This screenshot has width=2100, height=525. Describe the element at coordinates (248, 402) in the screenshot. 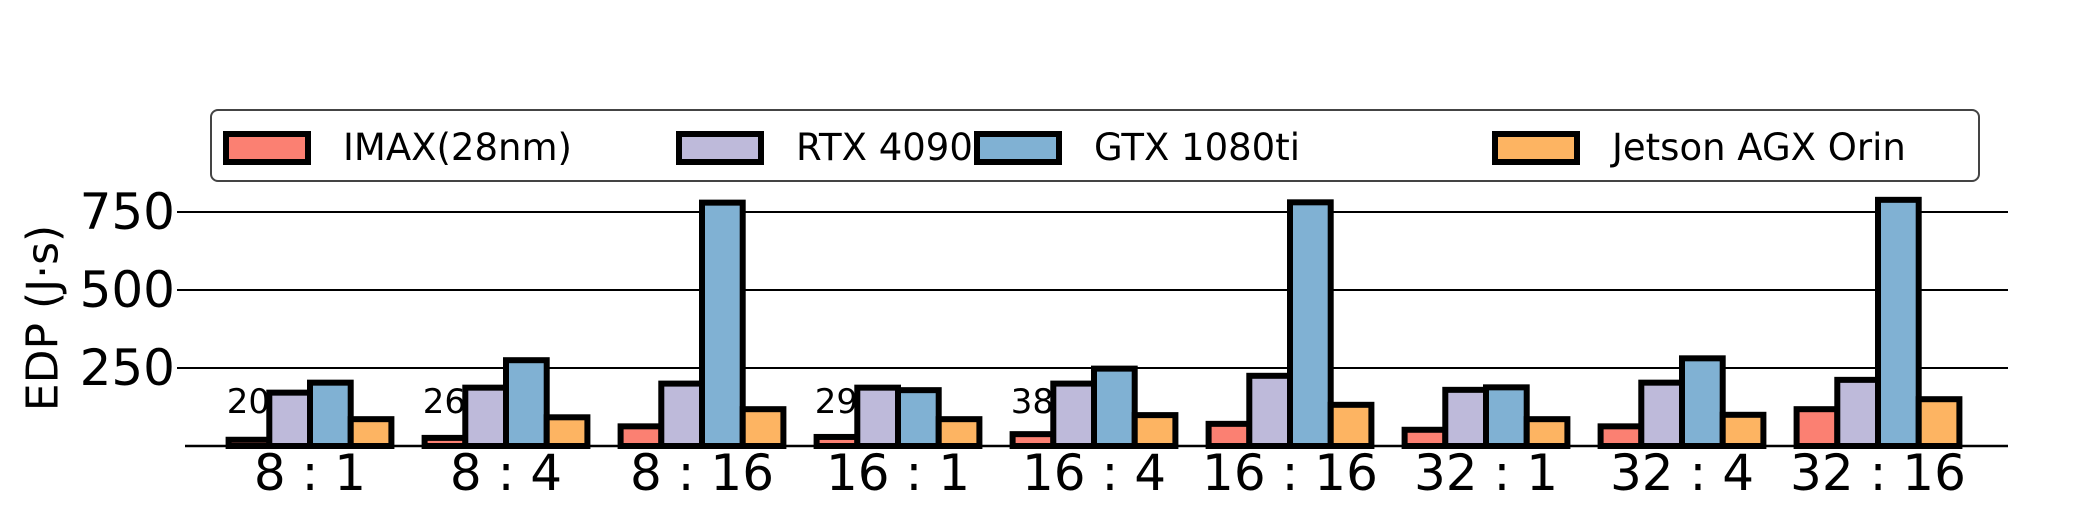

I see `bar-value-annotation: 20` at that location.